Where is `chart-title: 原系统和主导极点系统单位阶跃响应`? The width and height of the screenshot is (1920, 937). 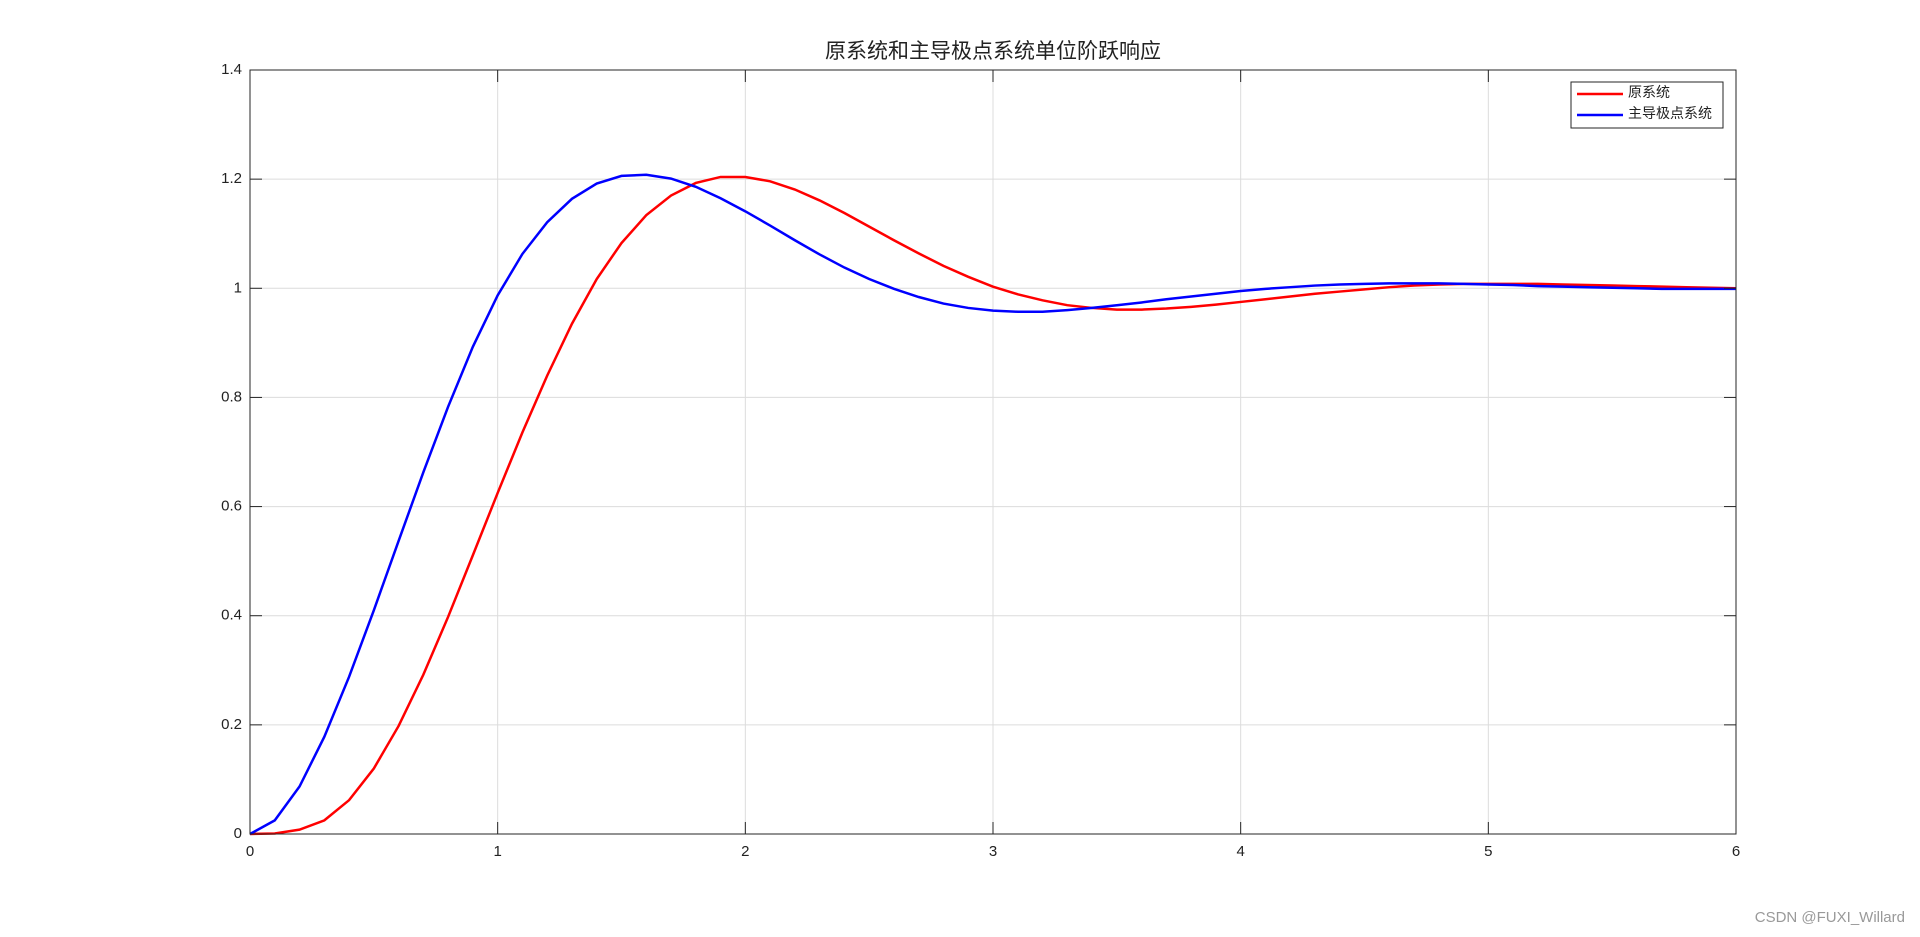 chart-title: 原系统和主导极点系统单位阶跃响应 is located at coordinates (993, 51).